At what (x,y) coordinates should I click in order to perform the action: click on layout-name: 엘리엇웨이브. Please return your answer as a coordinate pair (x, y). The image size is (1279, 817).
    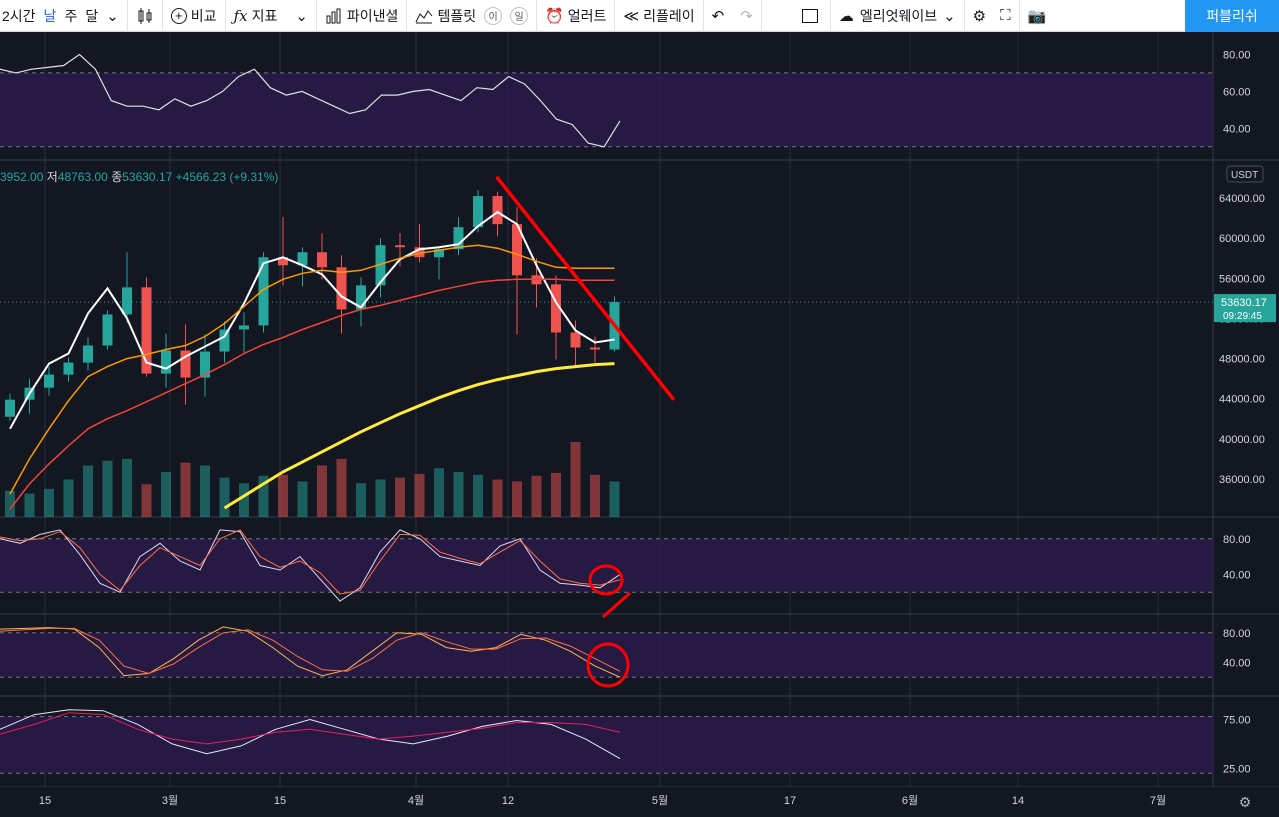
    Looking at the image, I should click on (898, 15).